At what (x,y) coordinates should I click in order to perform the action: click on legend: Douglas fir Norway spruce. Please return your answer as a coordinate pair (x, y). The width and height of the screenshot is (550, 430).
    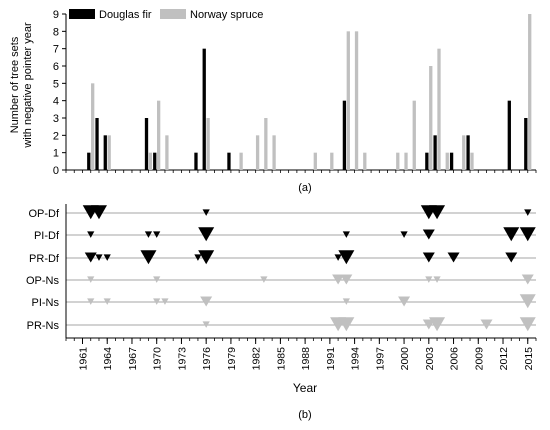
    Looking at the image, I should click on (166, 15).